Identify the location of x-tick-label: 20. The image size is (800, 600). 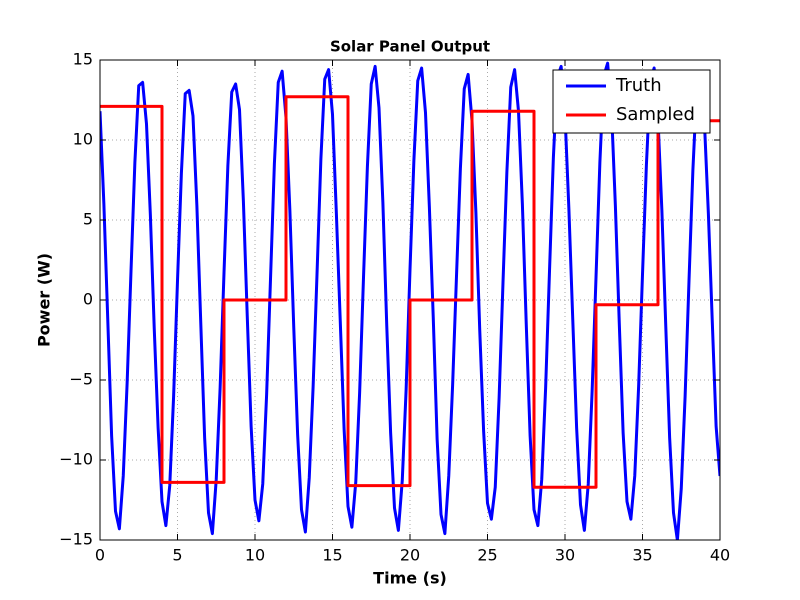
(410, 555).